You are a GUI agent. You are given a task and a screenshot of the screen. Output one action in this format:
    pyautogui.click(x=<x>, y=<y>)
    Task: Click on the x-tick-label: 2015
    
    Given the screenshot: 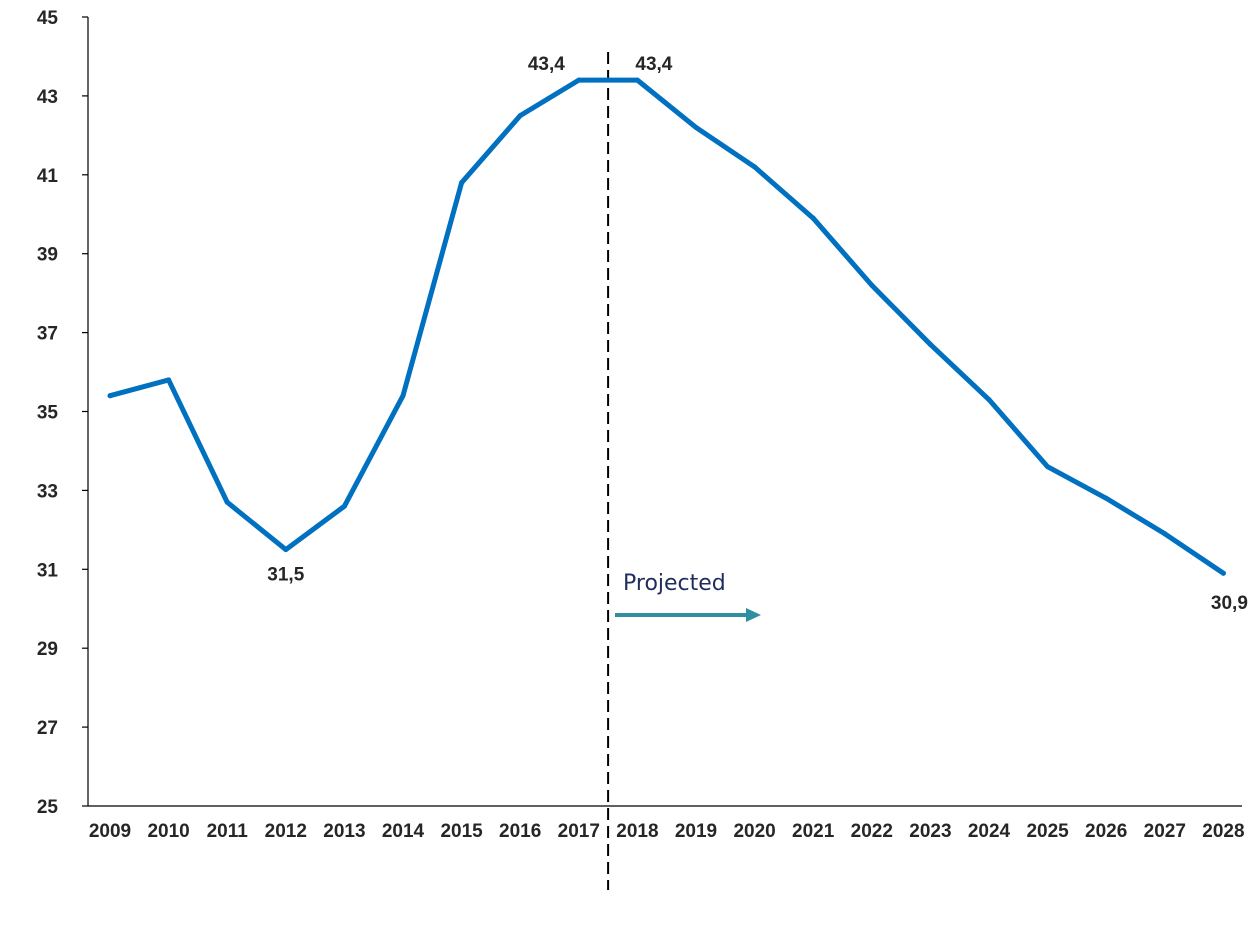 What is the action you would take?
    pyautogui.click(x=461, y=831)
    